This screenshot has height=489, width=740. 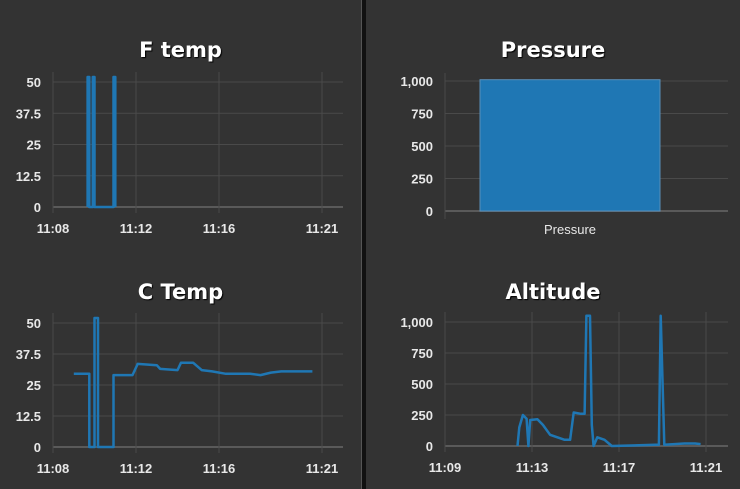 What do you see at coordinates (570, 145) in the screenshot?
I see `pressure-bar` at bounding box center [570, 145].